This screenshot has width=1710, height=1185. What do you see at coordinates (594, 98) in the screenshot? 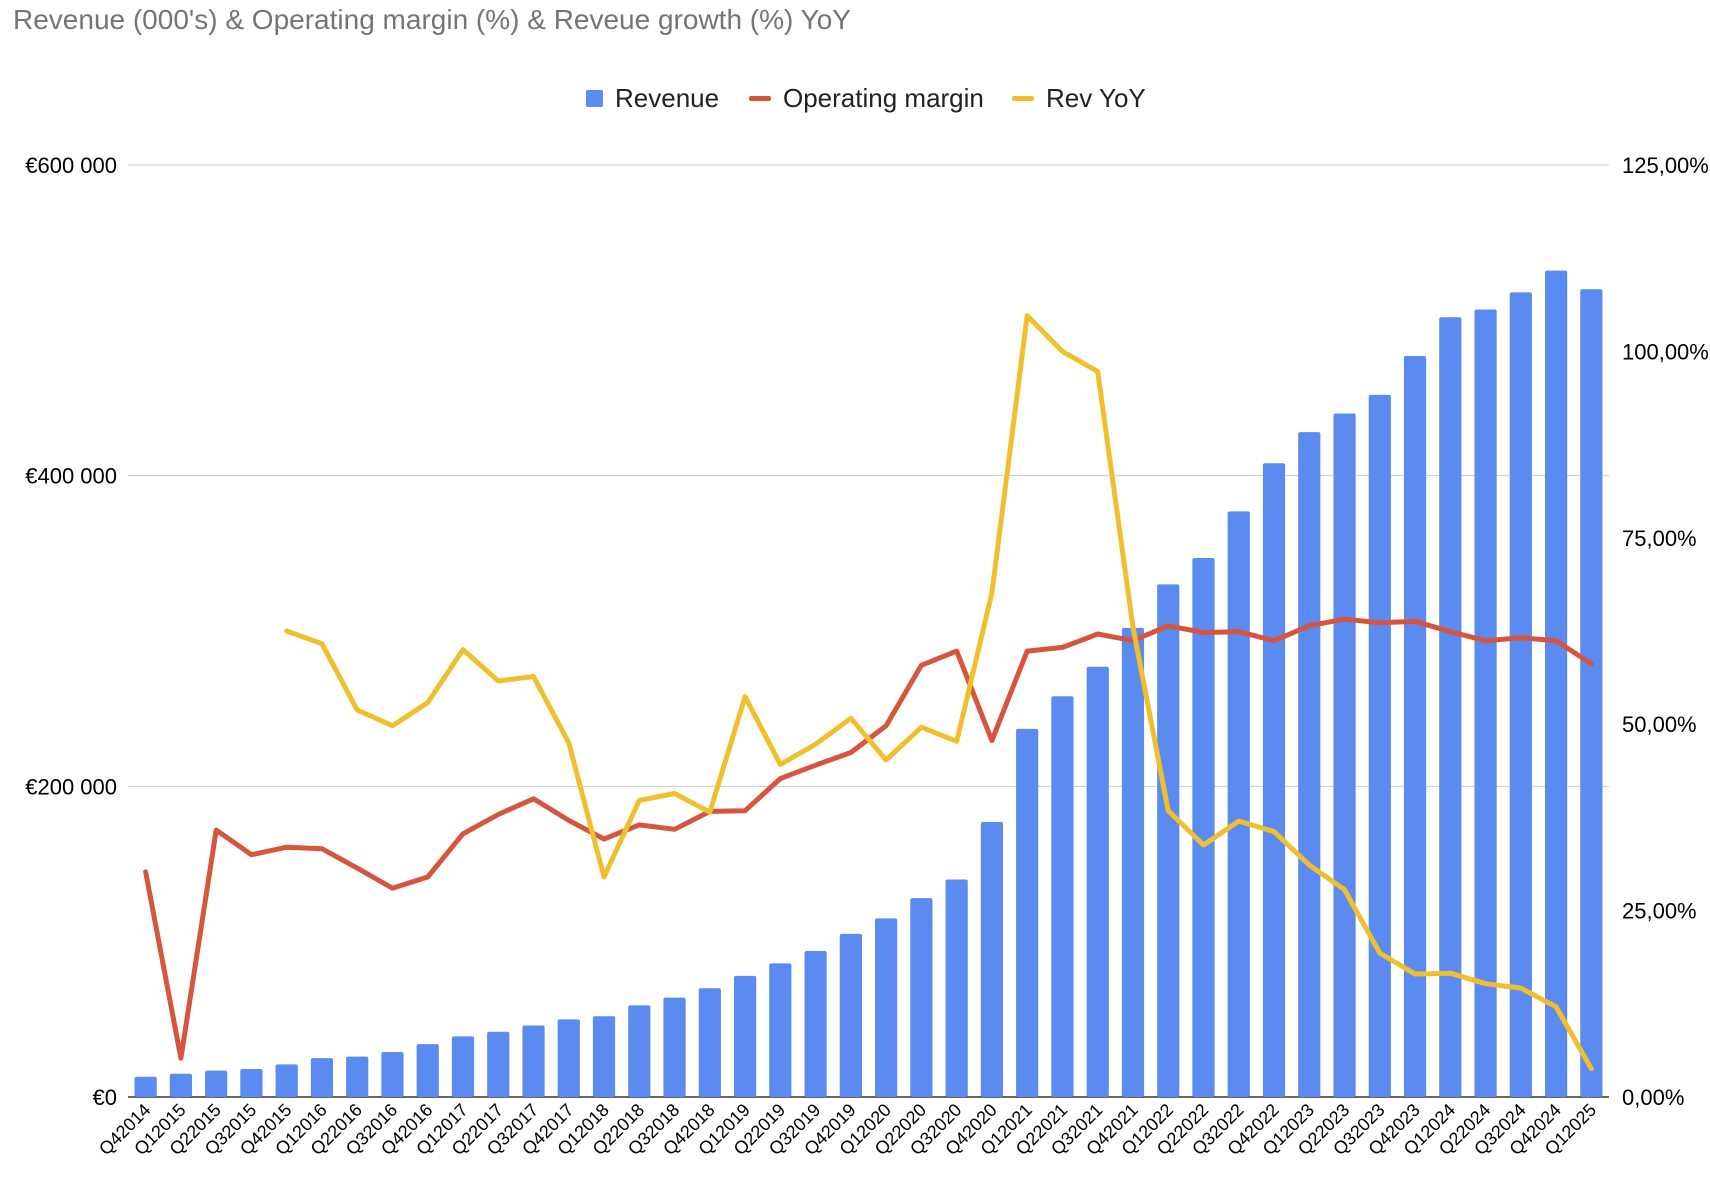
I see `legend-swatch-revenue` at bounding box center [594, 98].